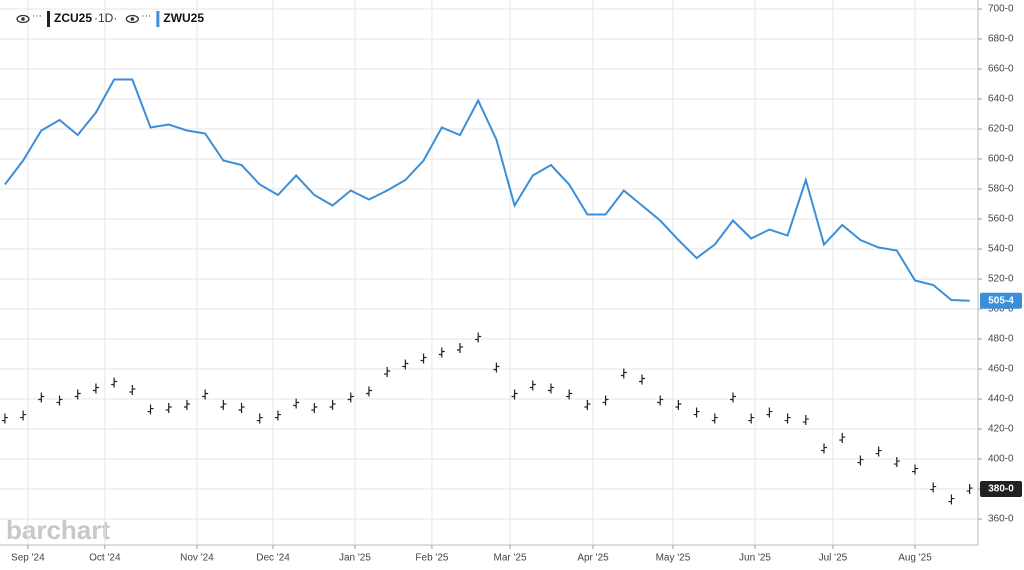  I want to click on y-tick-label: 500-0, so click(1001, 309).